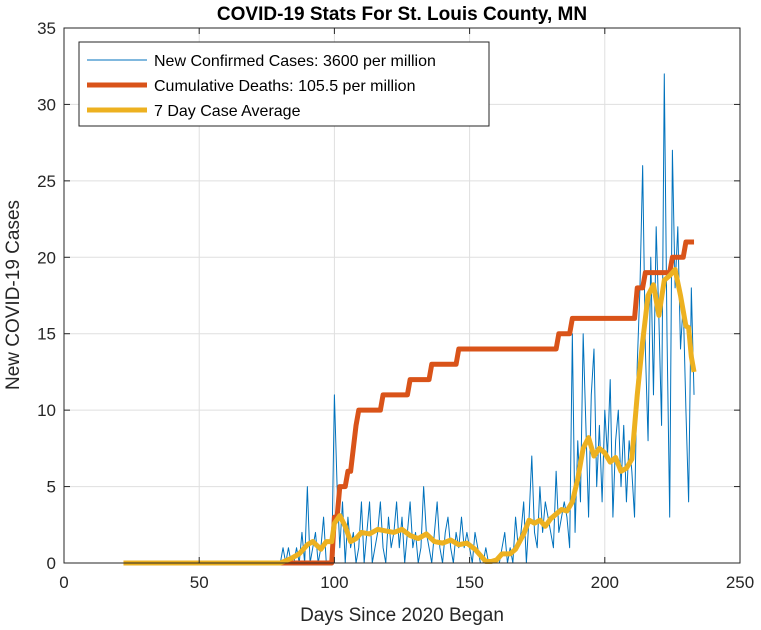 The height and width of the screenshot is (630, 761). I want to click on y-axis-label: New COVID-19 Cases, so click(13, 295).